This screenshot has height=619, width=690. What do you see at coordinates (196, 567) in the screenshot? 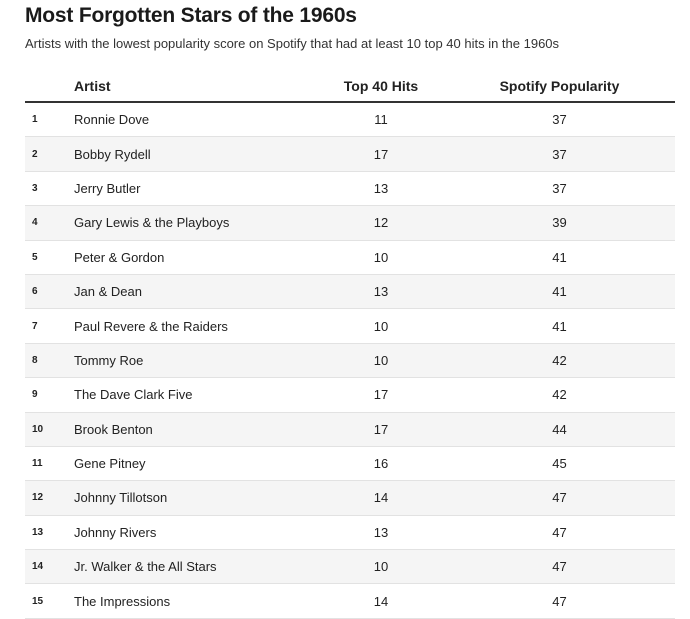
I see `artist-cell: Jr. Walker & the All Stars` at bounding box center [196, 567].